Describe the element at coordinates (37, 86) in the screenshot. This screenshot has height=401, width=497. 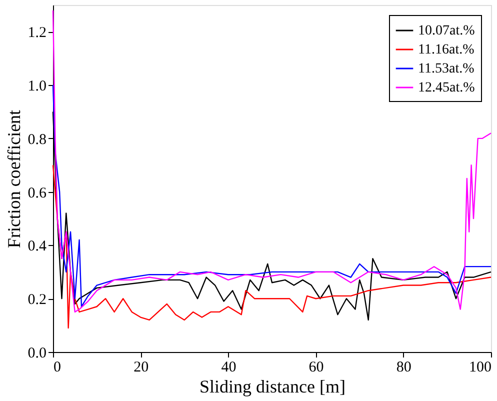
I see `y-tick-label: 1.0` at that location.